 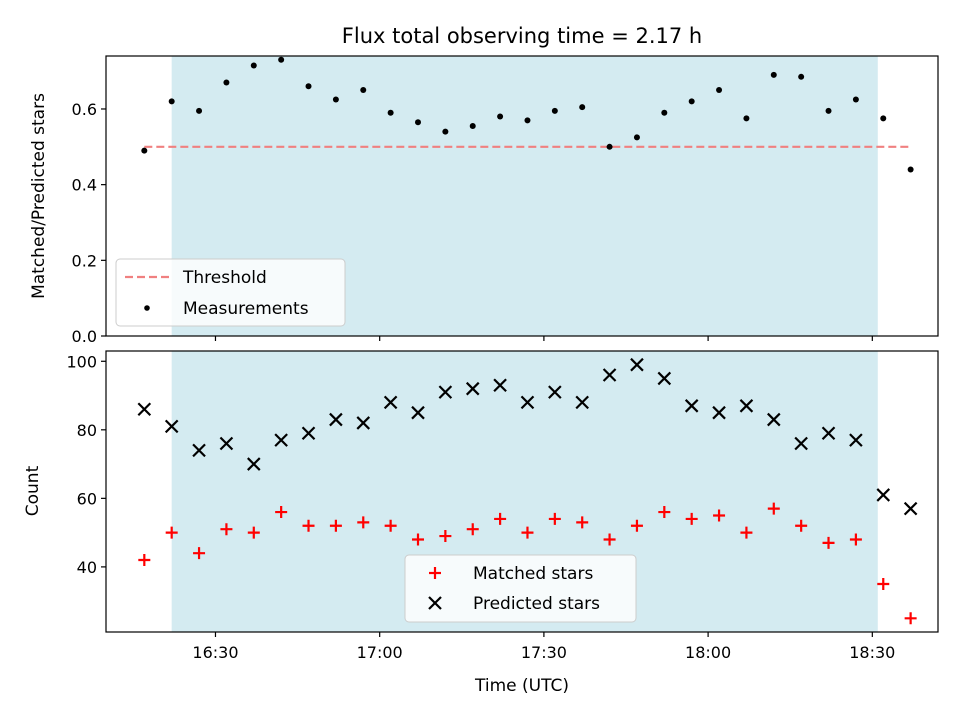 I want to click on panel1-y-tick-label: 60, so click(x=87, y=498).